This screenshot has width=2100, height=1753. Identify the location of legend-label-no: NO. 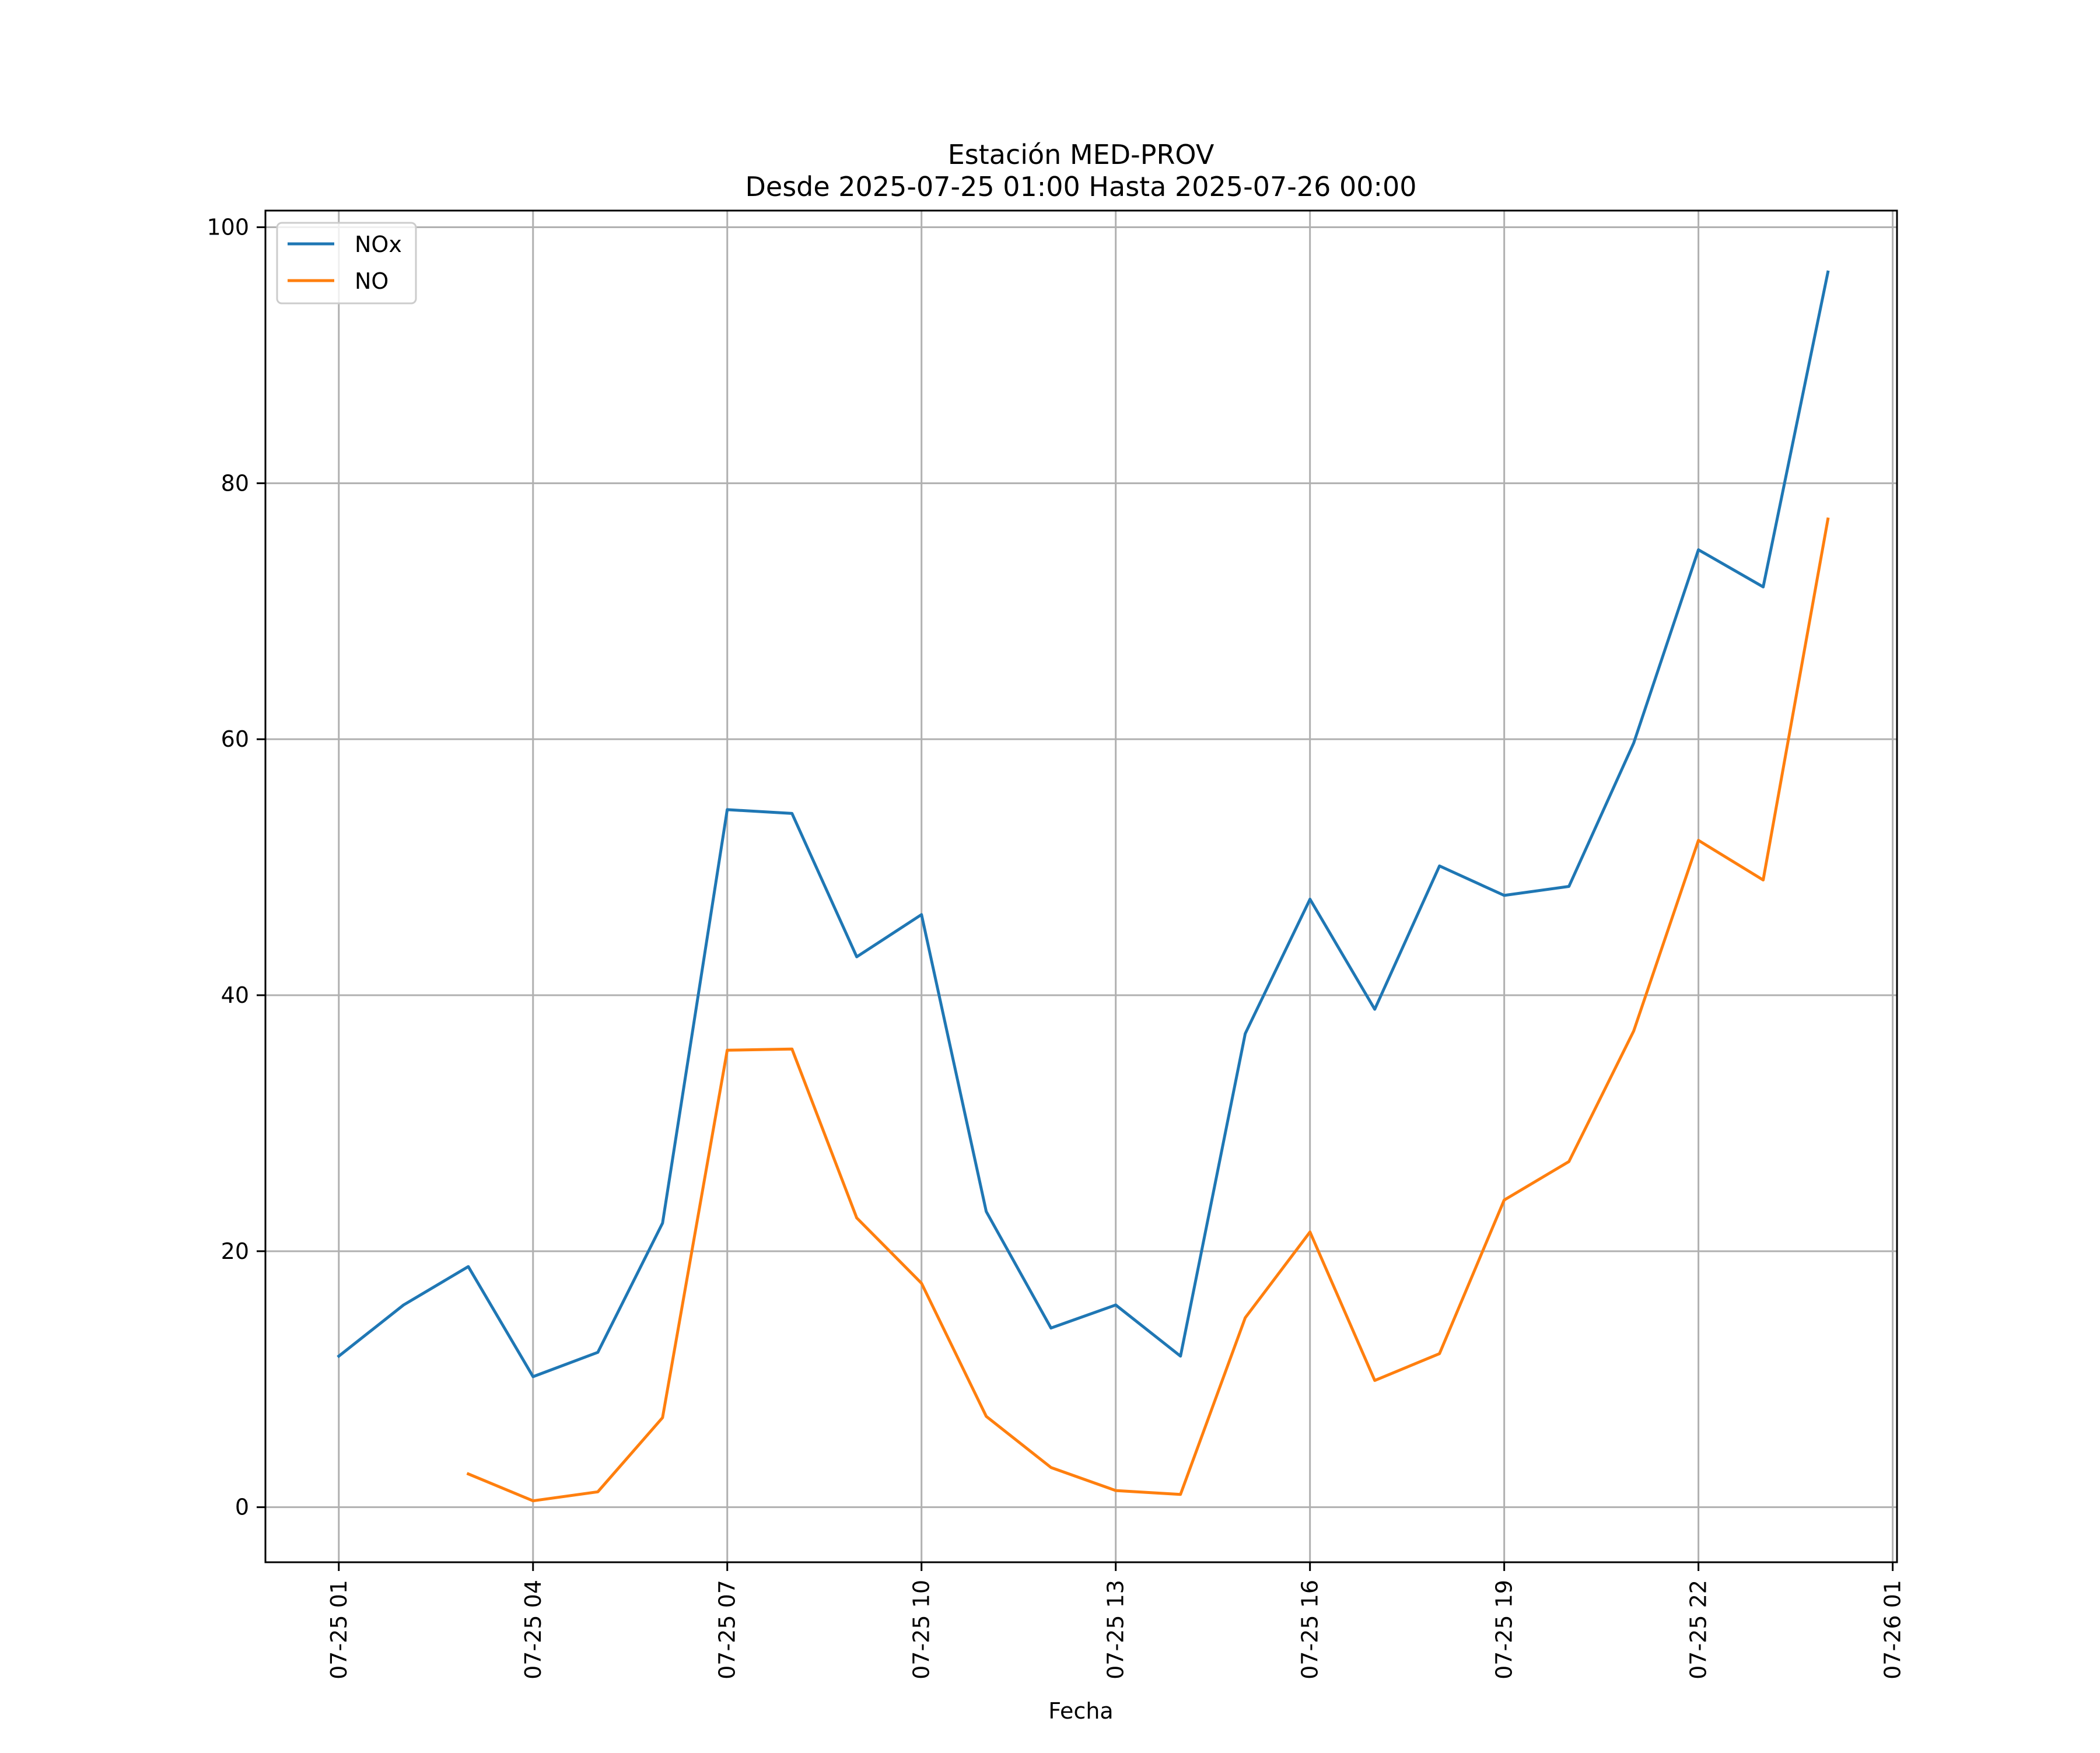
(371, 281).